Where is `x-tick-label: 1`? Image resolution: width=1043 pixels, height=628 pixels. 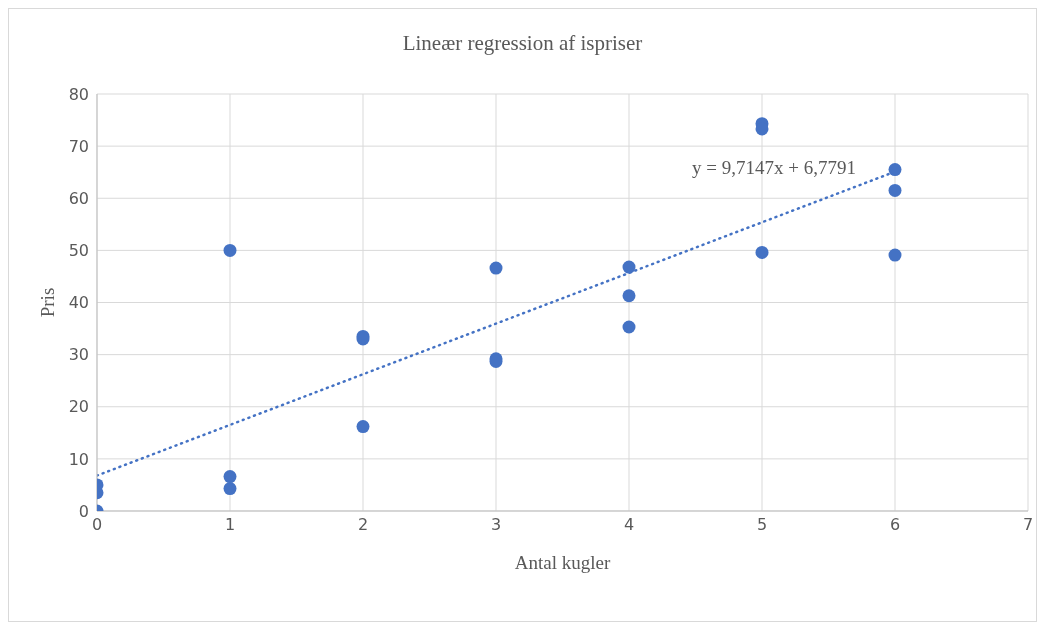
x-tick-label: 1 is located at coordinates (230, 525).